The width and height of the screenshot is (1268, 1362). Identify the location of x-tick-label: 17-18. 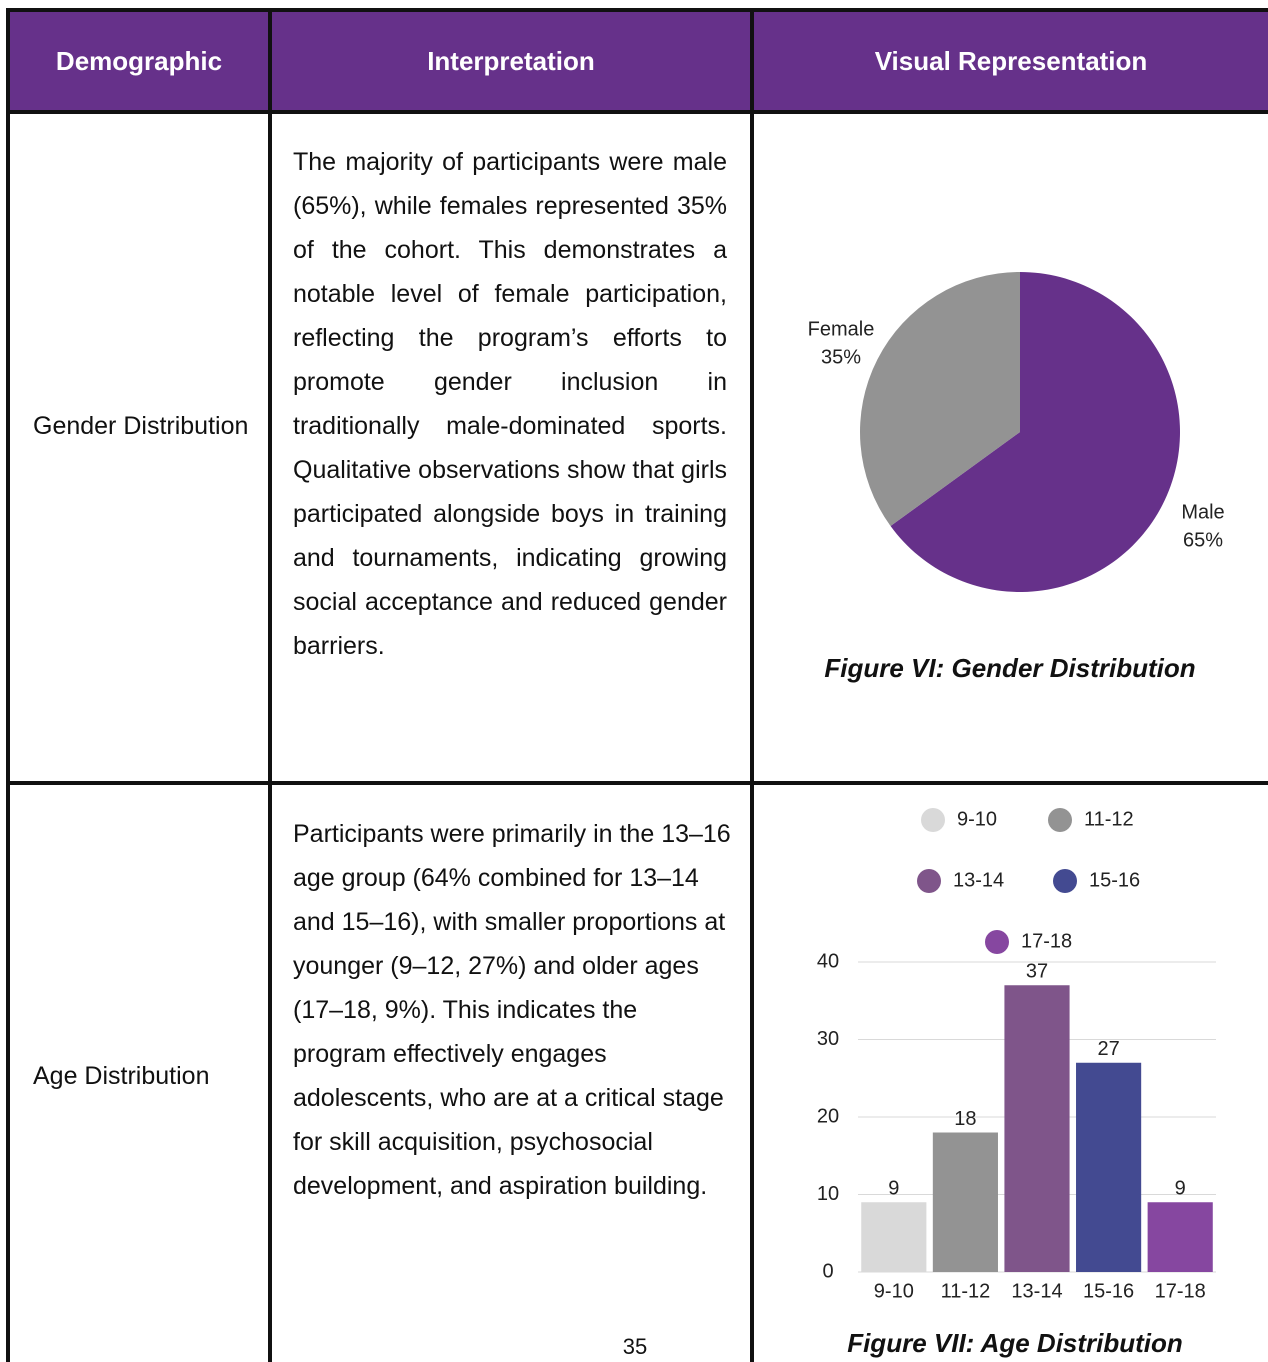
(1180, 1291).